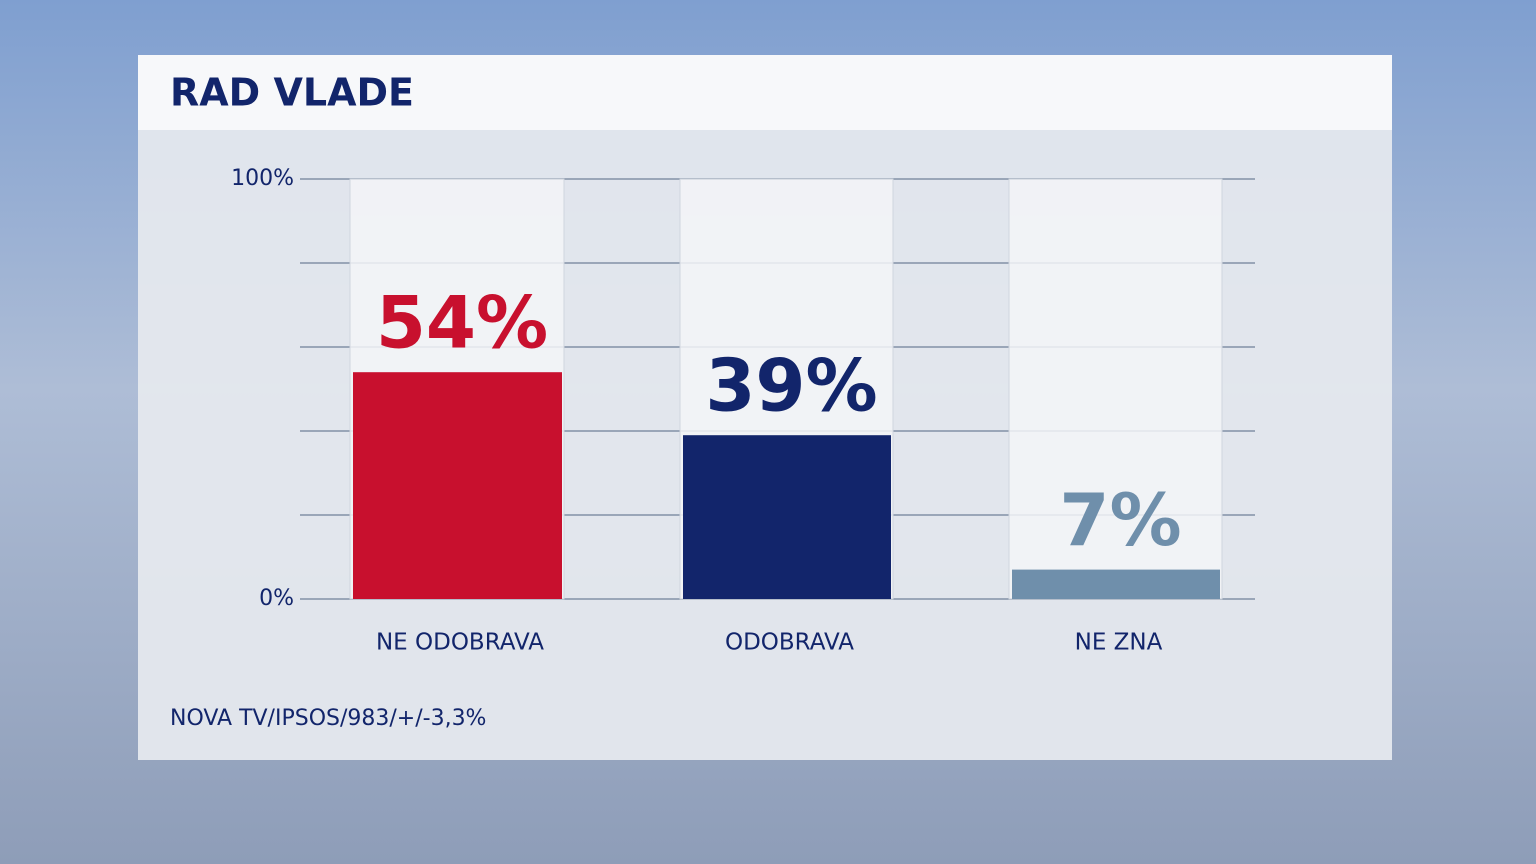 This screenshot has width=1536, height=864. What do you see at coordinates (1115, 389) in the screenshot?
I see `column-box` at bounding box center [1115, 389].